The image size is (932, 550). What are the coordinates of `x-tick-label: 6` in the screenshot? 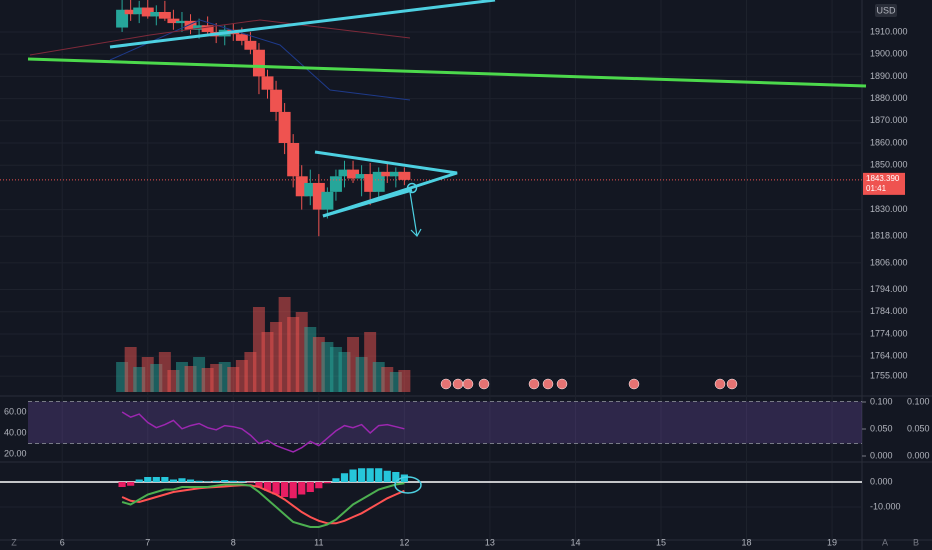 It's located at (62, 542).